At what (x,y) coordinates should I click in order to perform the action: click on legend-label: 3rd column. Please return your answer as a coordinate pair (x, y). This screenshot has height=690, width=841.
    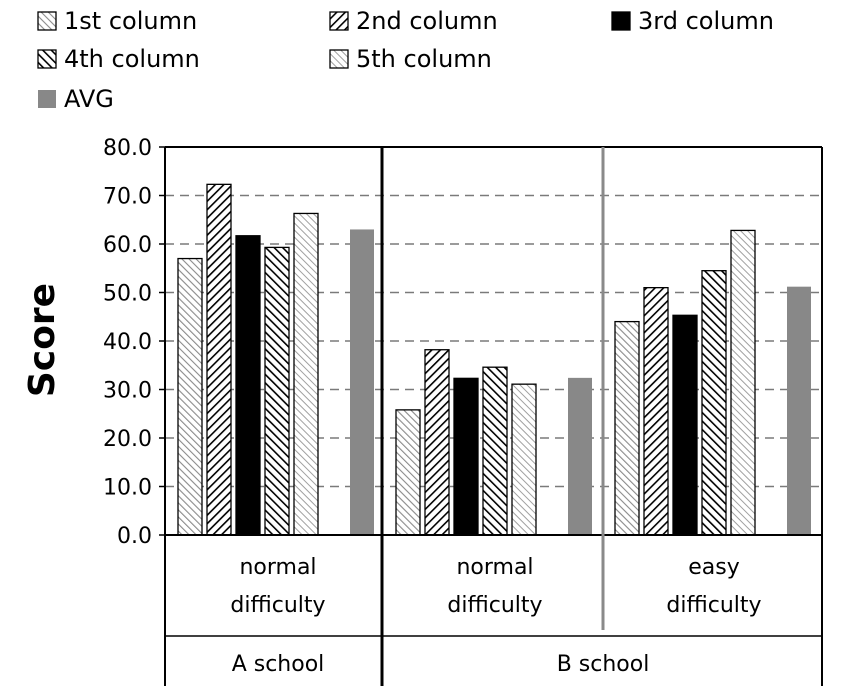
    Looking at the image, I should click on (706, 21).